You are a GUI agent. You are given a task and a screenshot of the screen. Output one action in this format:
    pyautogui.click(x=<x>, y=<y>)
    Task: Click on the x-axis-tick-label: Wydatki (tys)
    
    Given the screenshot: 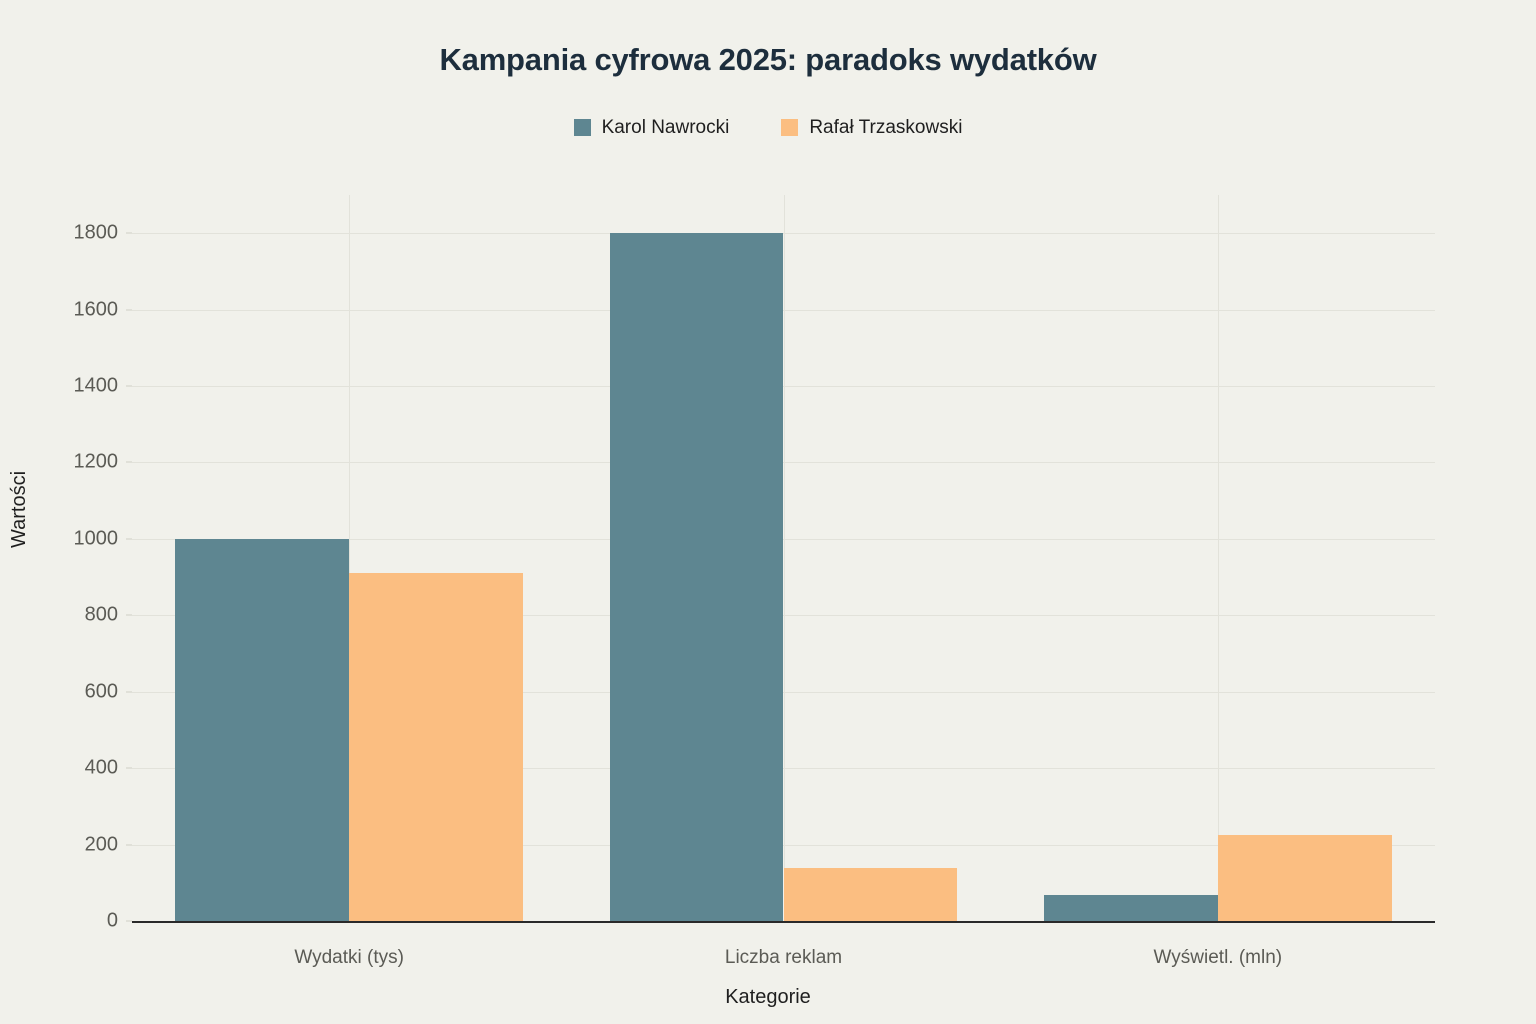 What is the action you would take?
    pyautogui.click(x=349, y=957)
    